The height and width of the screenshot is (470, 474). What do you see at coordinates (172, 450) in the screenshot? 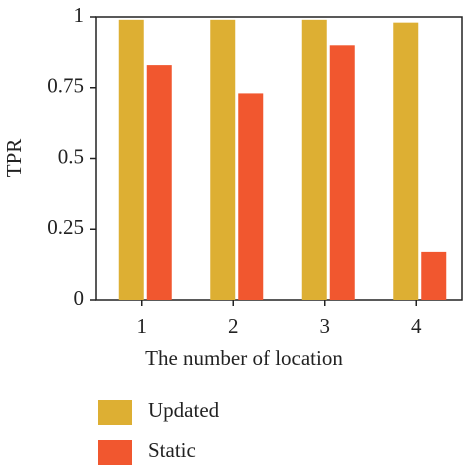
I see `legend-label: Static` at bounding box center [172, 450].